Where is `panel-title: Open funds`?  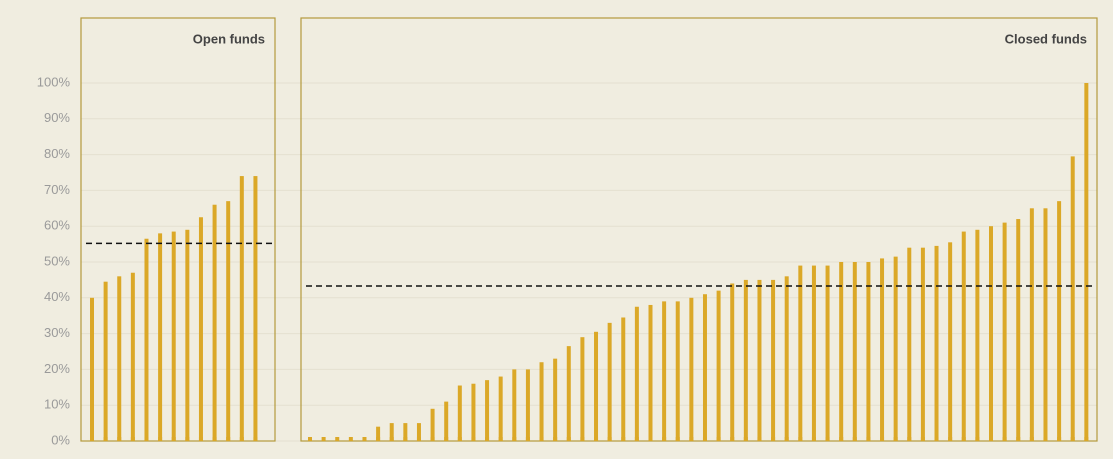
panel-title: Open funds is located at coordinates (229, 38).